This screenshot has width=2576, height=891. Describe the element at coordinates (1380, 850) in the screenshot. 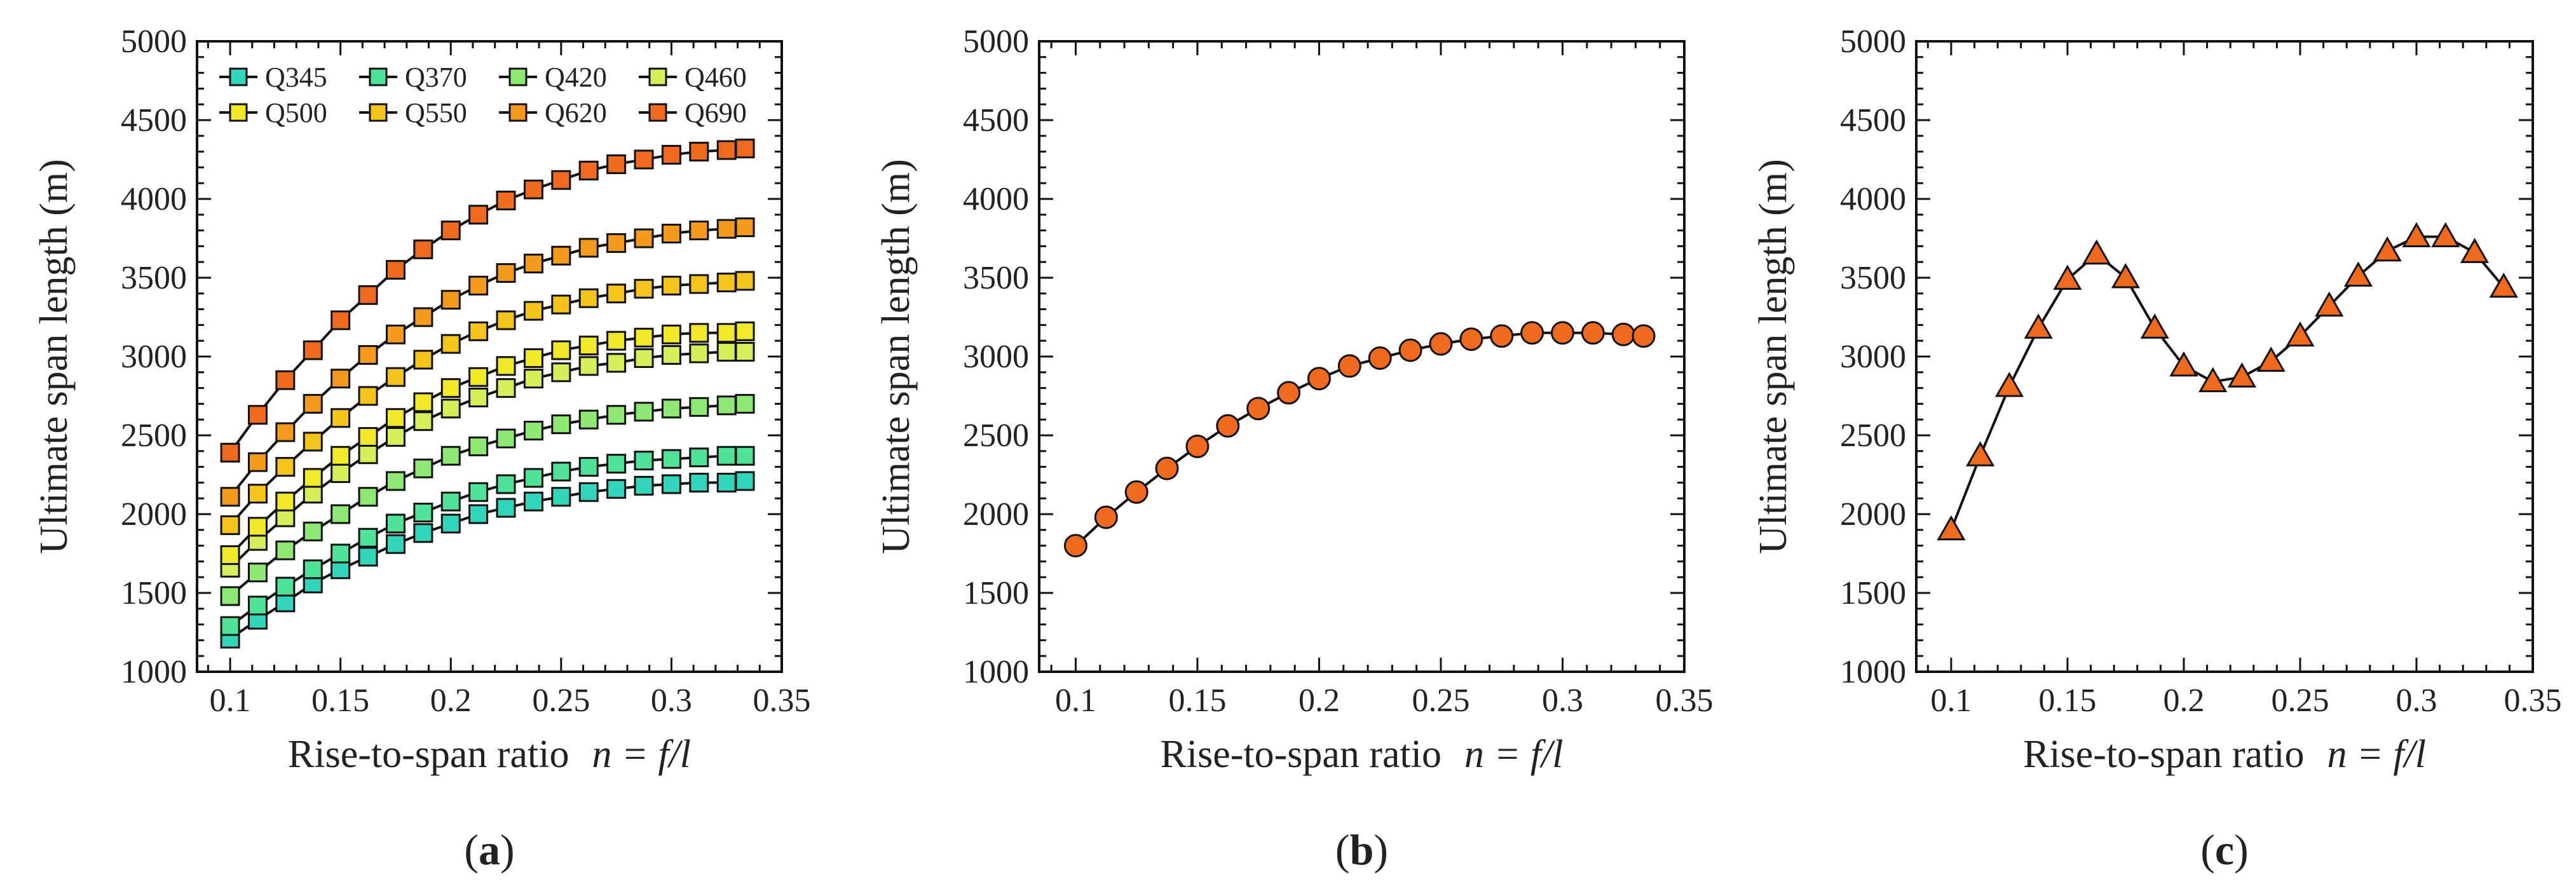

I see `panel-label-close: )` at that location.